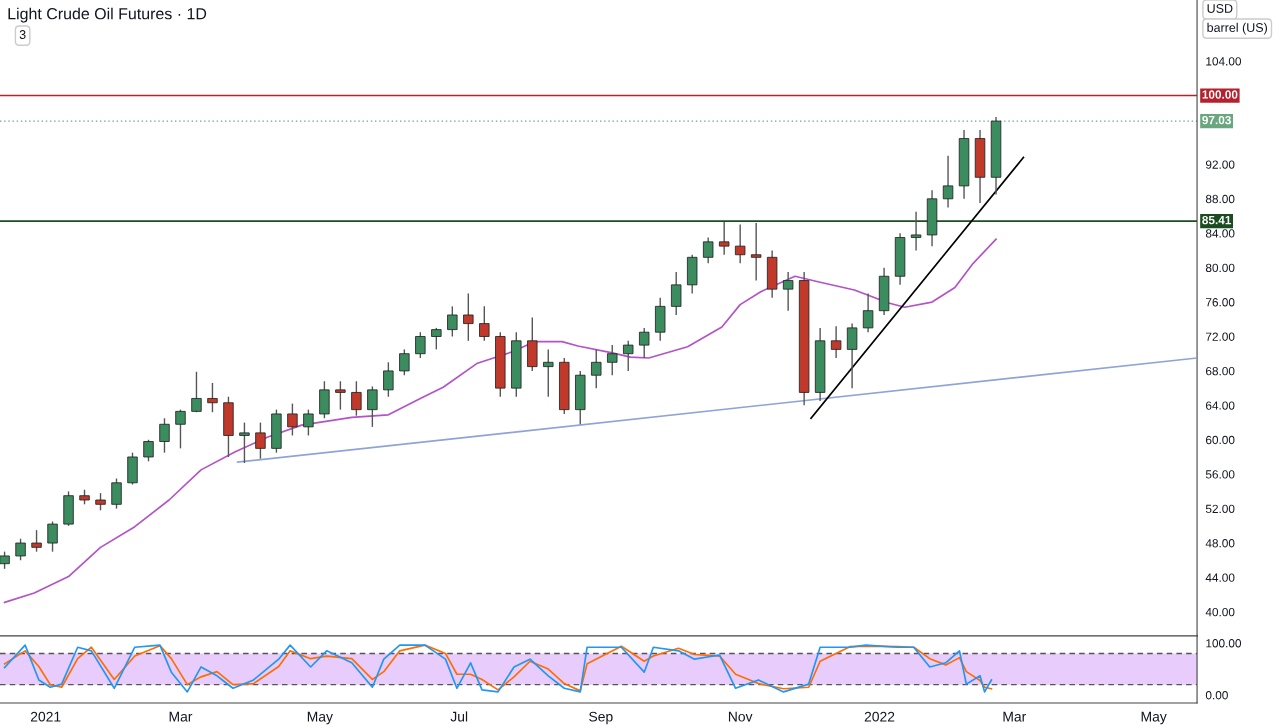 The width and height of the screenshot is (1280, 728). What do you see at coordinates (22, 34) in the screenshot?
I see `annotation: 3` at bounding box center [22, 34].